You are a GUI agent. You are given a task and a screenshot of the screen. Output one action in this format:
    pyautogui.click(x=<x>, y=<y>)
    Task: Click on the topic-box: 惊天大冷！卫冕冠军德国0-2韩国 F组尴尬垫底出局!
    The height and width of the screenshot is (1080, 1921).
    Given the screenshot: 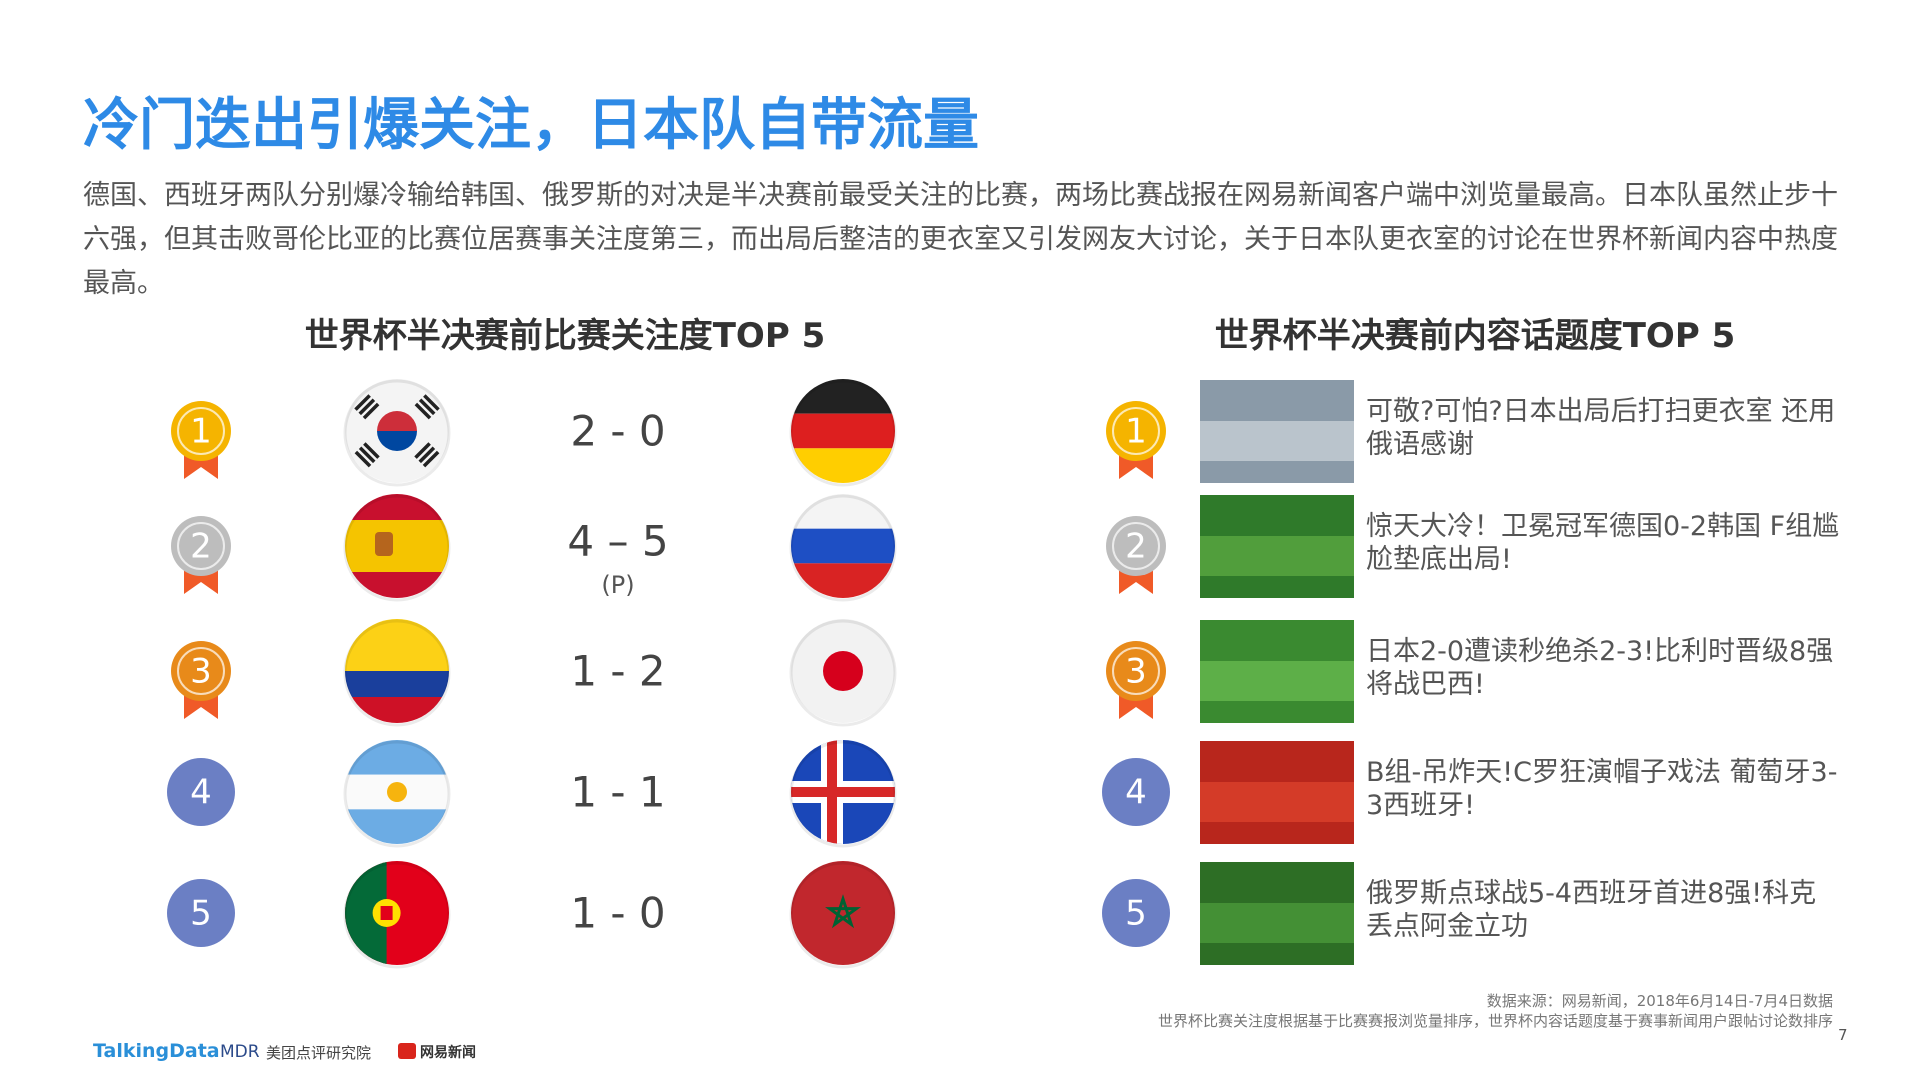 What is the action you would take?
    pyautogui.click(x=1603, y=543)
    